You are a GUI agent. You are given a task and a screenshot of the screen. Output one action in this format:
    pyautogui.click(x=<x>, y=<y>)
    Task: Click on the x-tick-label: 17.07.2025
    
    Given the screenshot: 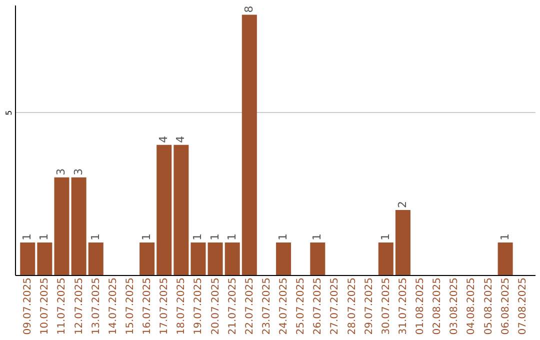 What is the action you would take?
    pyautogui.click(x=164, y=306)
    